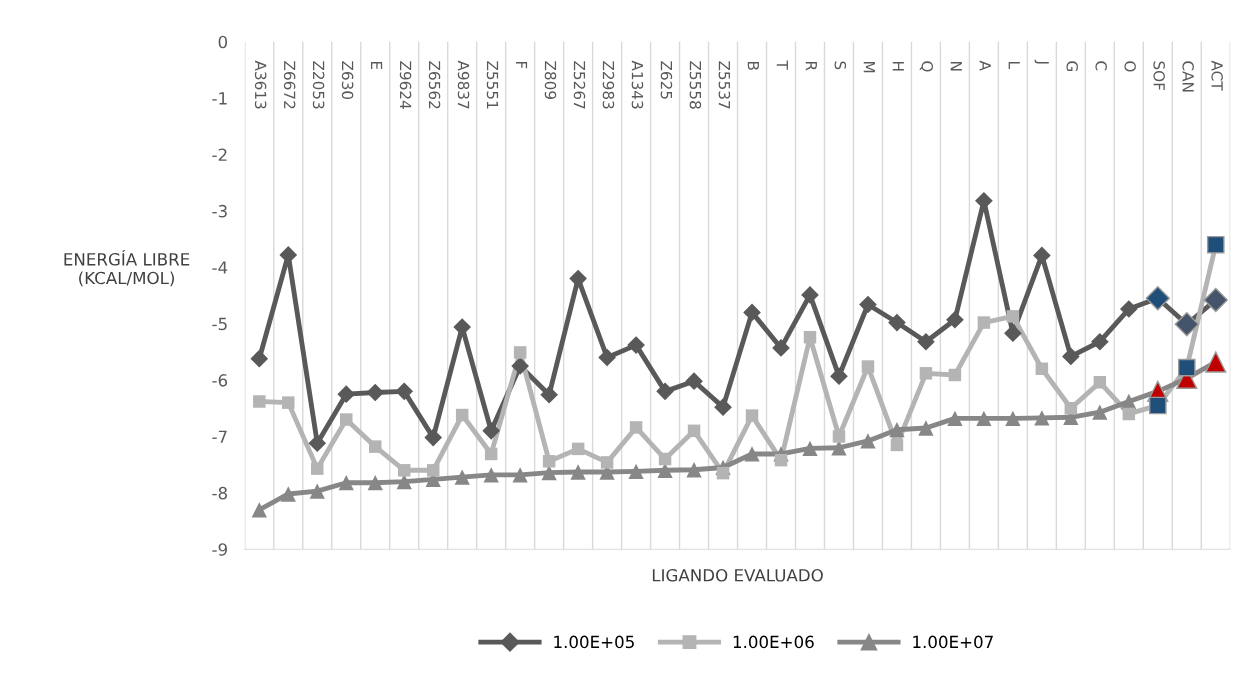 The image size is (1249, 684). What do you see at coordinates (434, 85) in the screenshot?
I see `x-tick-label: Z6562` at bounding box center [434, 85].